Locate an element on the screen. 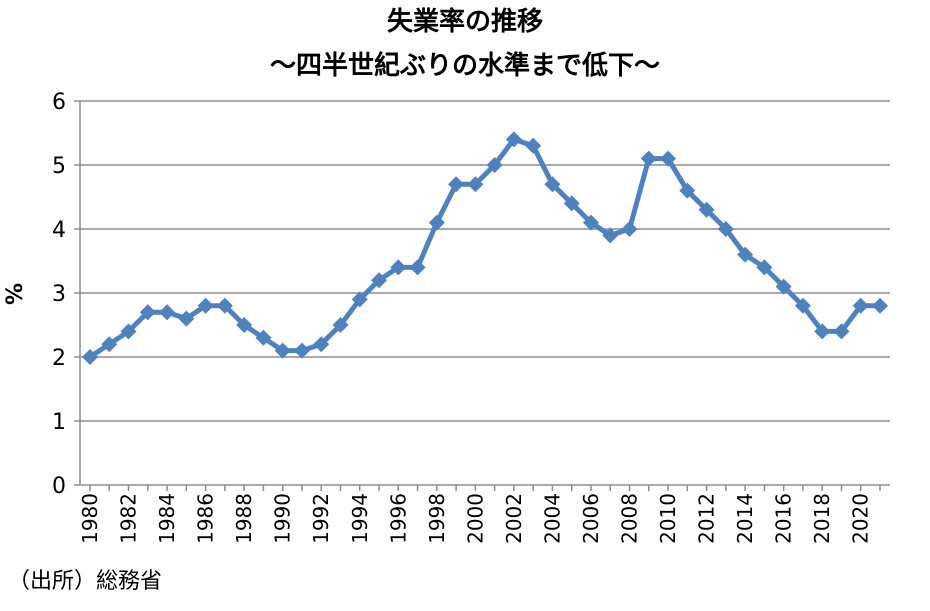 This screenshot has width=930, height=611. x-tick-label: 1990 is located at coordinates (283, 518).